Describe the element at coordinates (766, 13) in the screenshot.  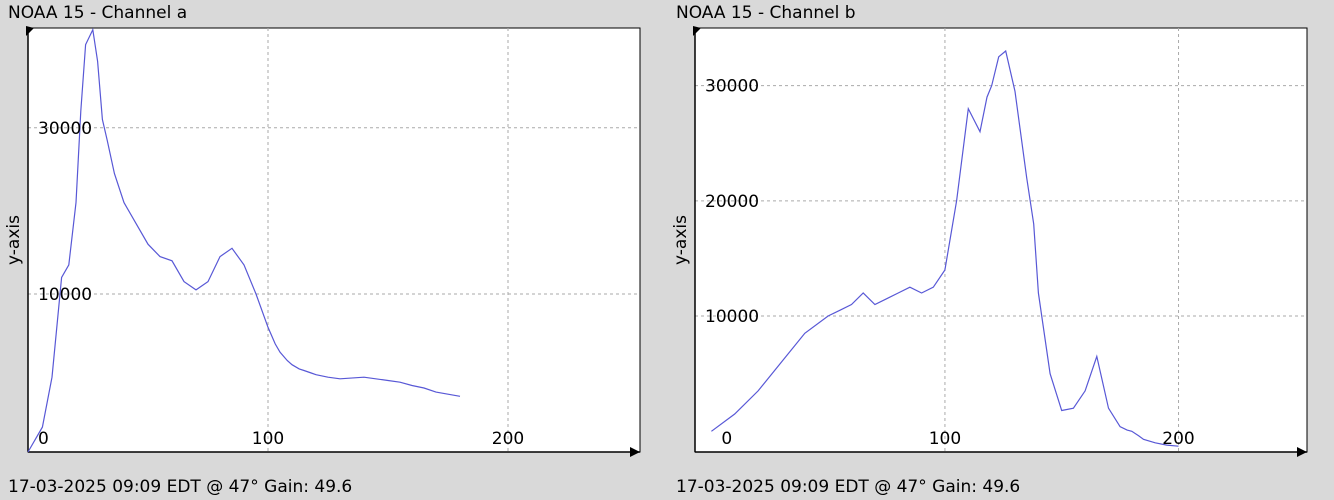
I see `chart-title: NOAA 15 - Channel b` at that location.